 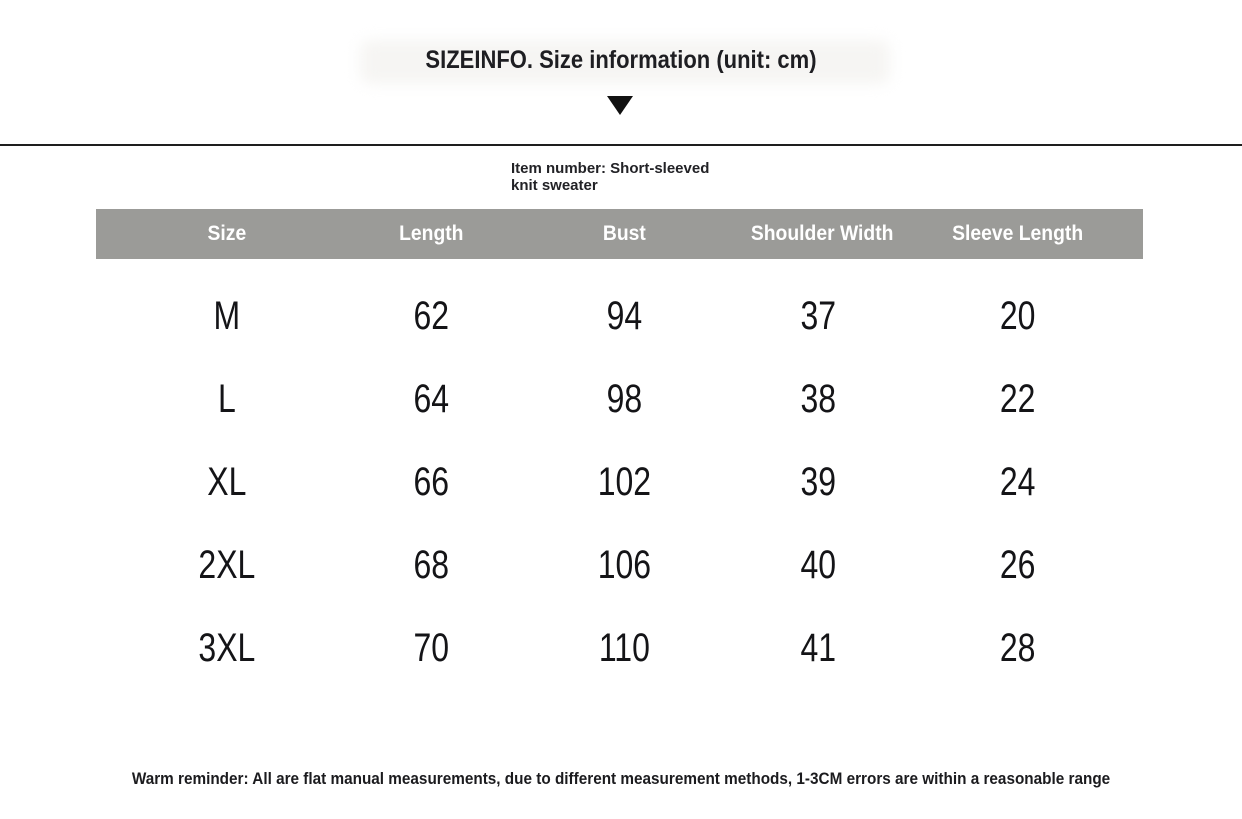 What do you see at coordinates (1017, 233) in the screenshot?
I see `column-header-sleeve-length: Sleeve Length` at bounding box center [1017, 233].